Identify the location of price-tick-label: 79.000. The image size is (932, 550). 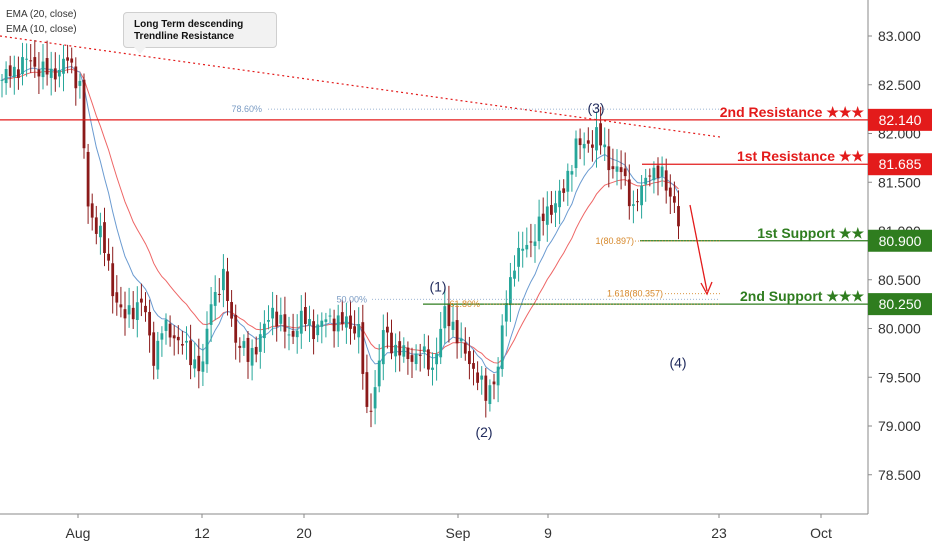
(899, 426).